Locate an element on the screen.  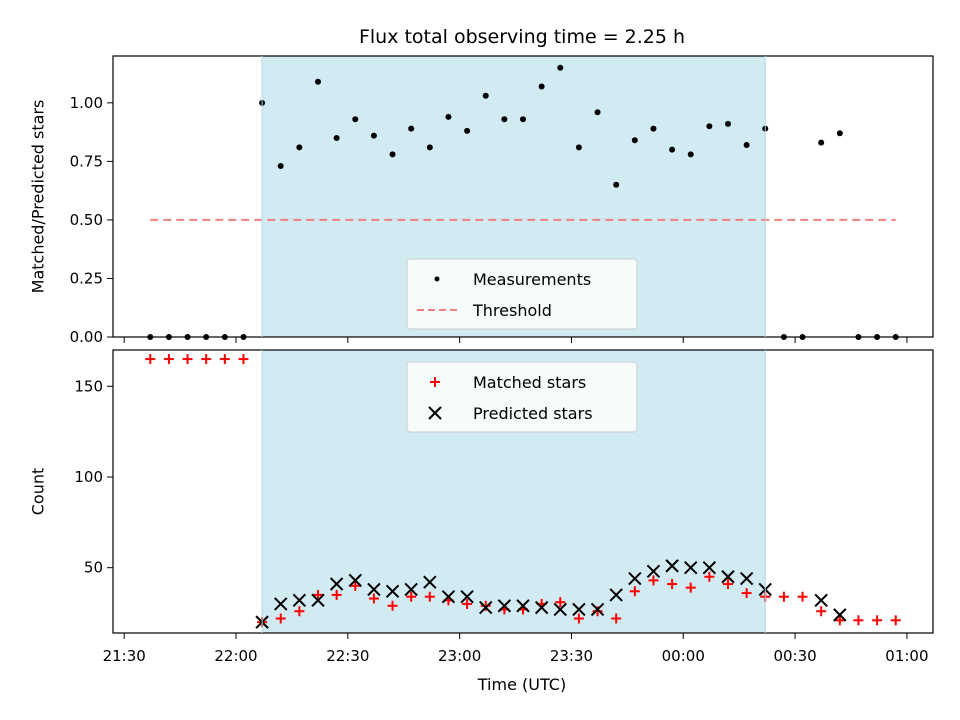
legend-matched-stars-marker is located at coordinates (435, 382).